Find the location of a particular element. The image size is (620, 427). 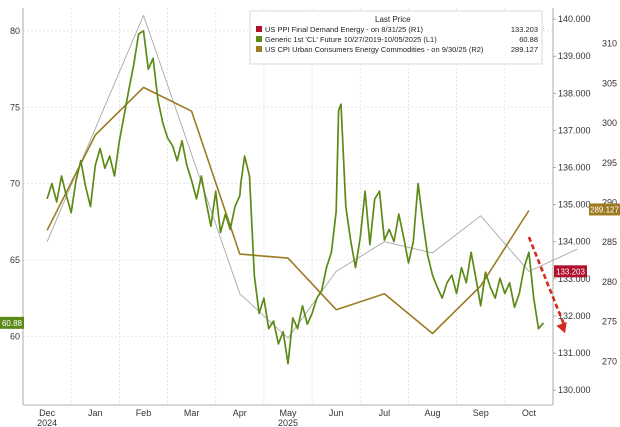

x-tick-label: Aug is located at coordinates (433, 413).